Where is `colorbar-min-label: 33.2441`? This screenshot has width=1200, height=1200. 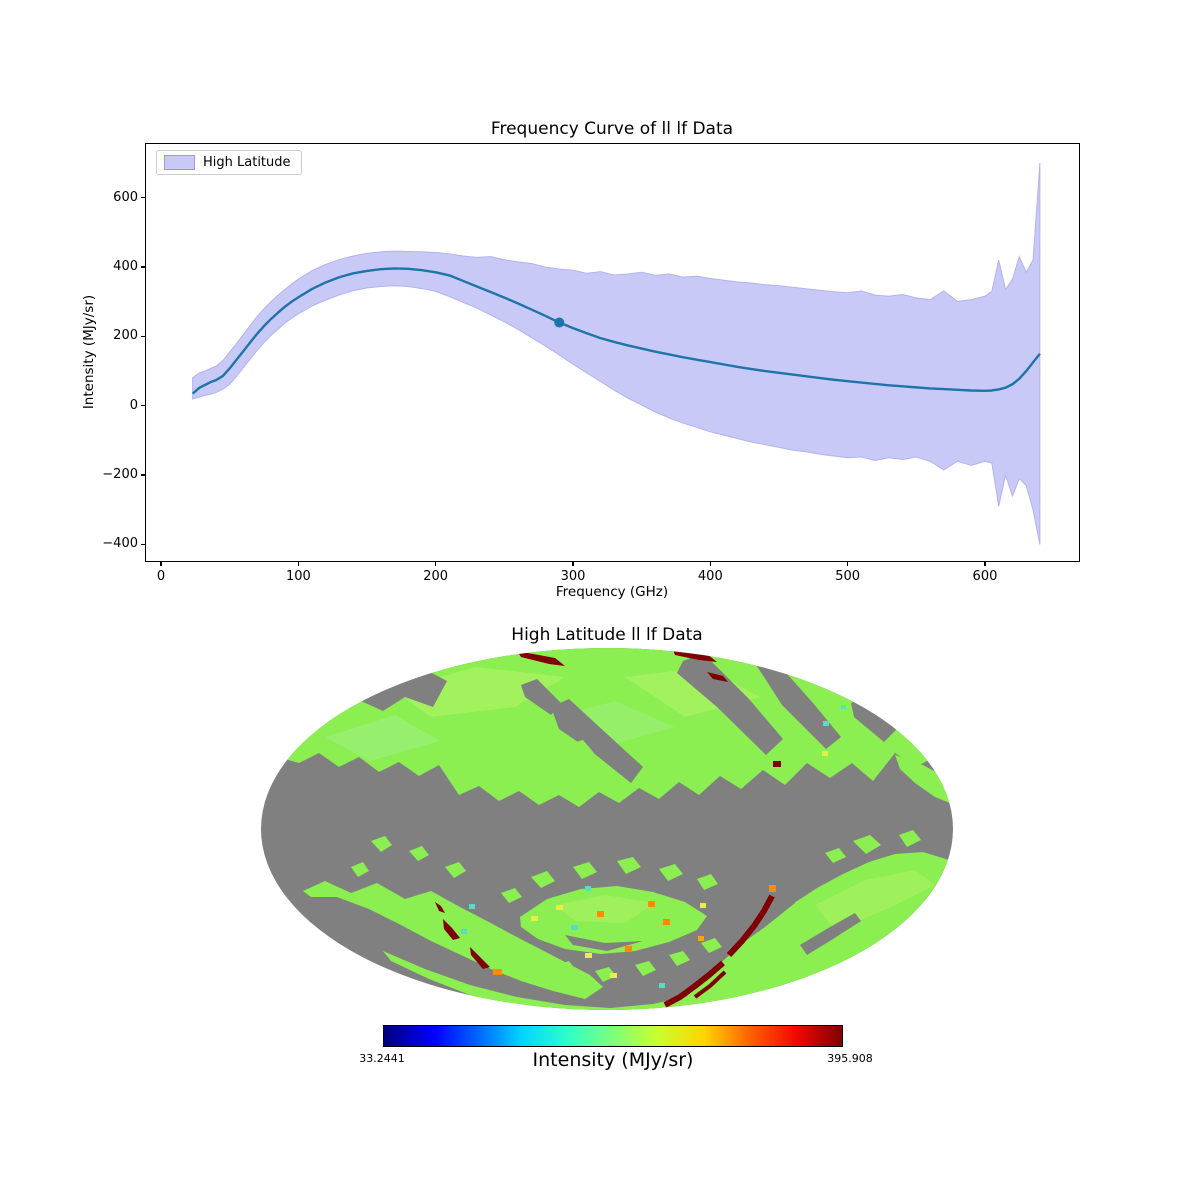 colorbar-min-label: 33.2441 is located at coordinates (382, 1058).